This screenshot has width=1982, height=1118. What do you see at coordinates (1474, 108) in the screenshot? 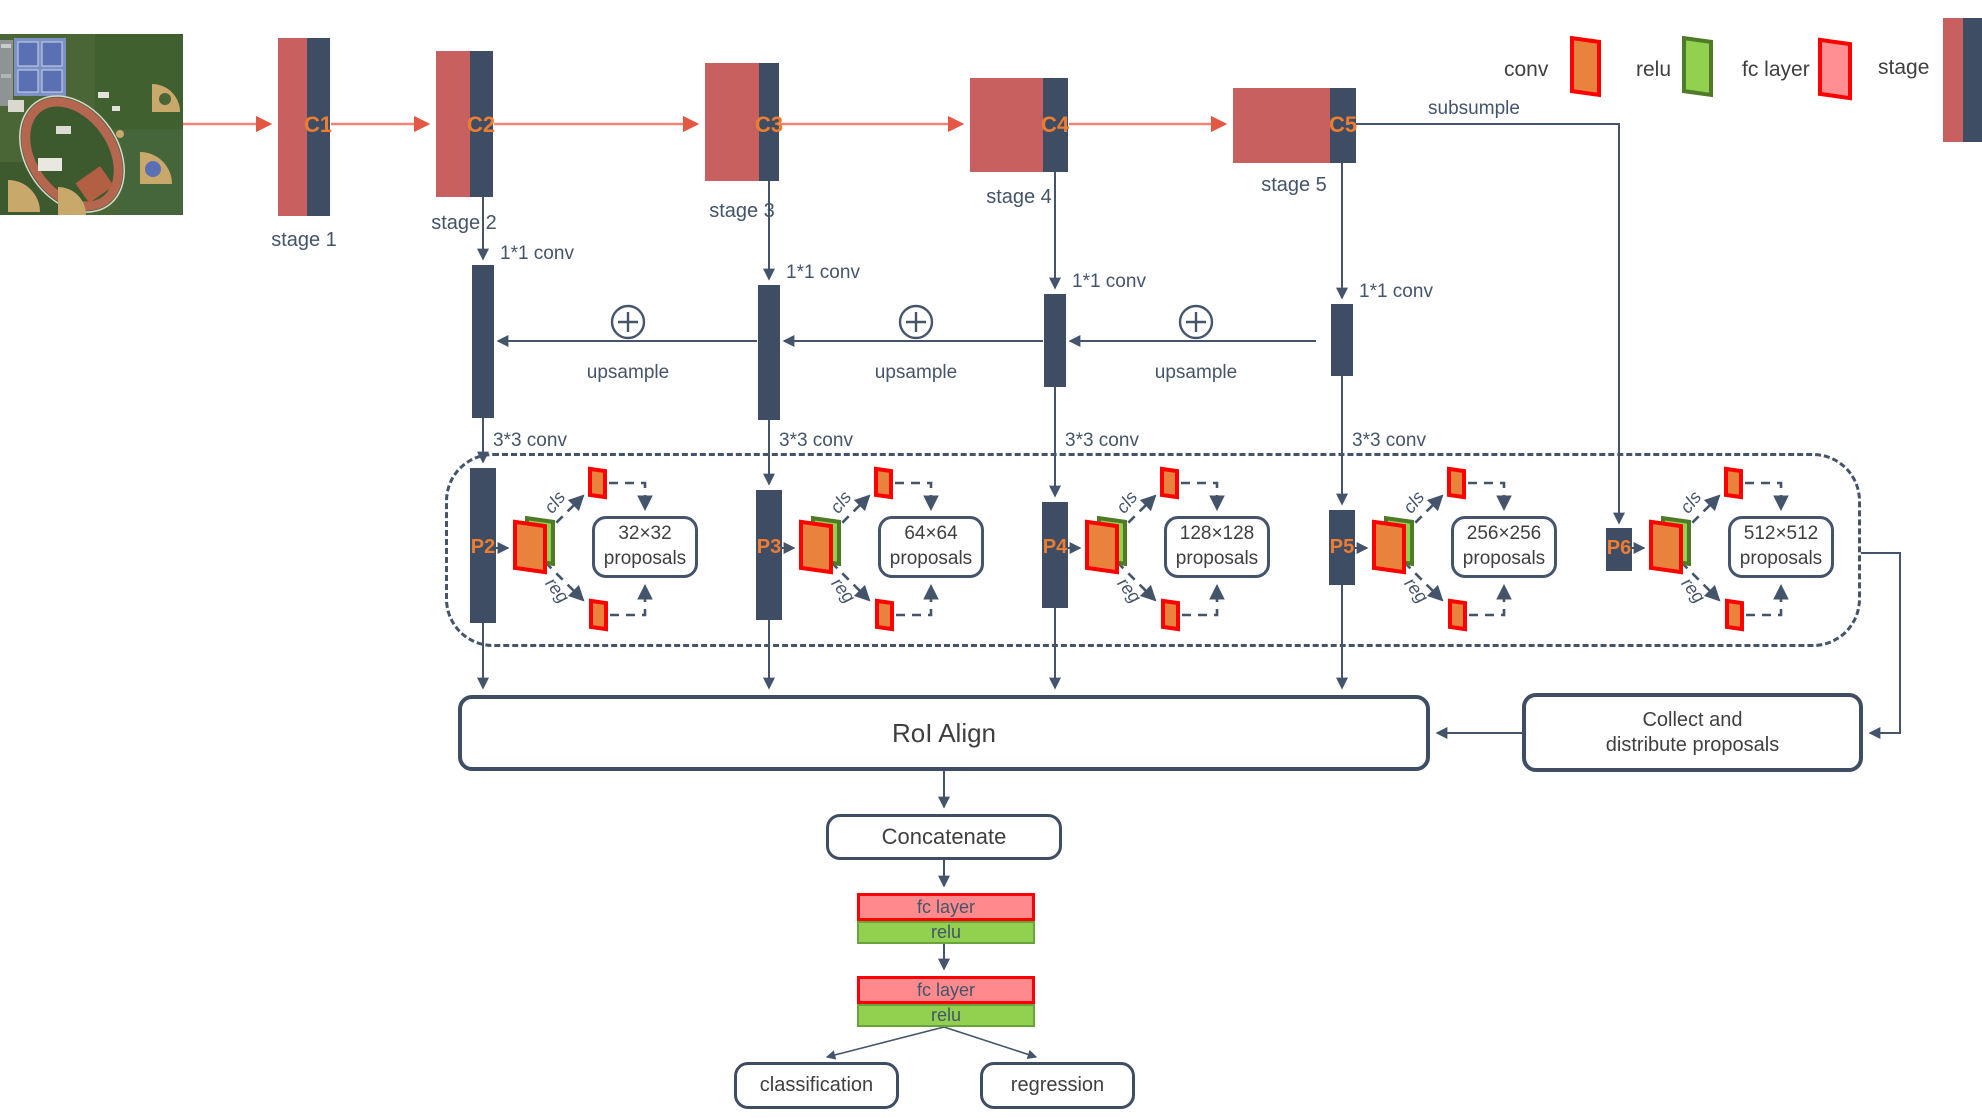
I see `subsample-label: subsumple` at bounding box center [1474, 108].